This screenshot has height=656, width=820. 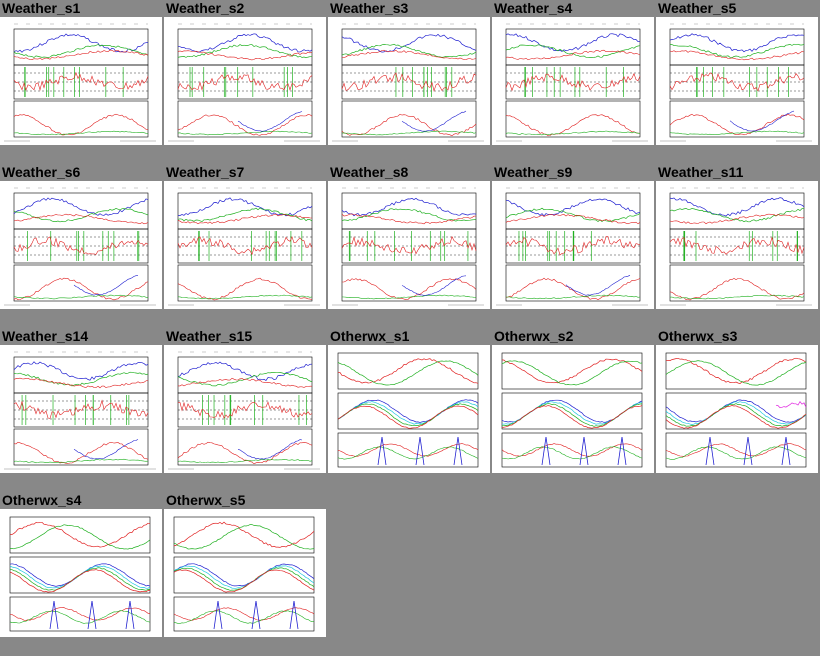 What do you see at coordinates (209, 336) in the screenshot?
I see `thumbnail-title: Weather_s15` at bounding box center [209, 336].